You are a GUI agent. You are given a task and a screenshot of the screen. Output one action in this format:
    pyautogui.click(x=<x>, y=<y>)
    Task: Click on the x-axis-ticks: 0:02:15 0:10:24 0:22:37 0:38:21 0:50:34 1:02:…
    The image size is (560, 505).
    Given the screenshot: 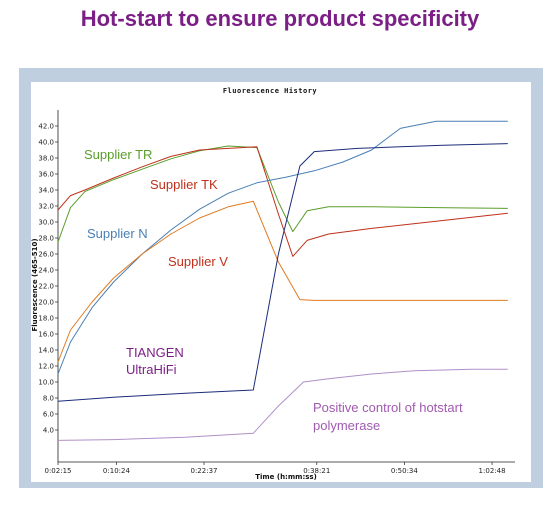 What is the action you would take?
    pyautogui.click(x=275, y=468)
    